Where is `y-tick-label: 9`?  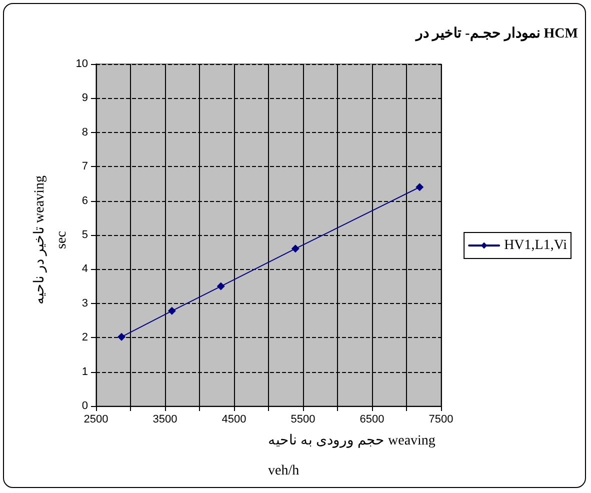
y-tick-label: 9 is located at coordinates (85, 98).